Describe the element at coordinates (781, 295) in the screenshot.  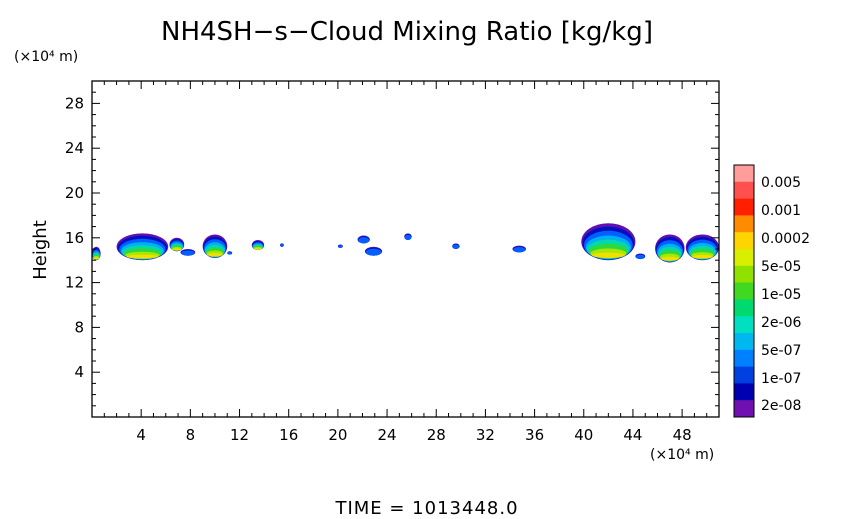
I see `colorbar-label: 1e-05` at that location.